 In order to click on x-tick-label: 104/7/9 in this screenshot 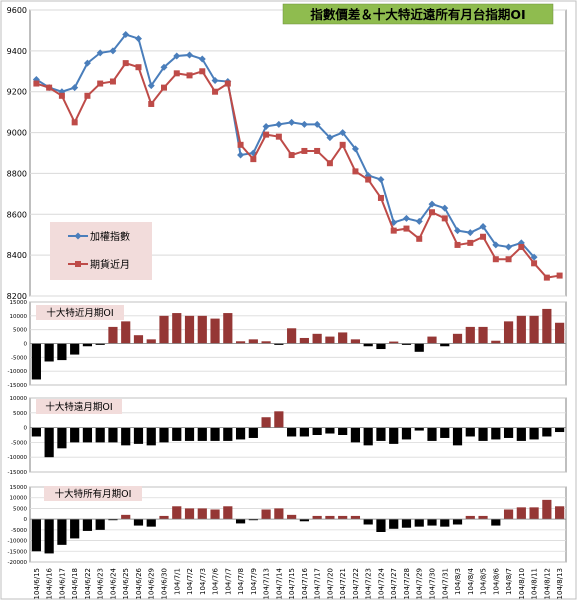, I will do `click(254, 581)`.